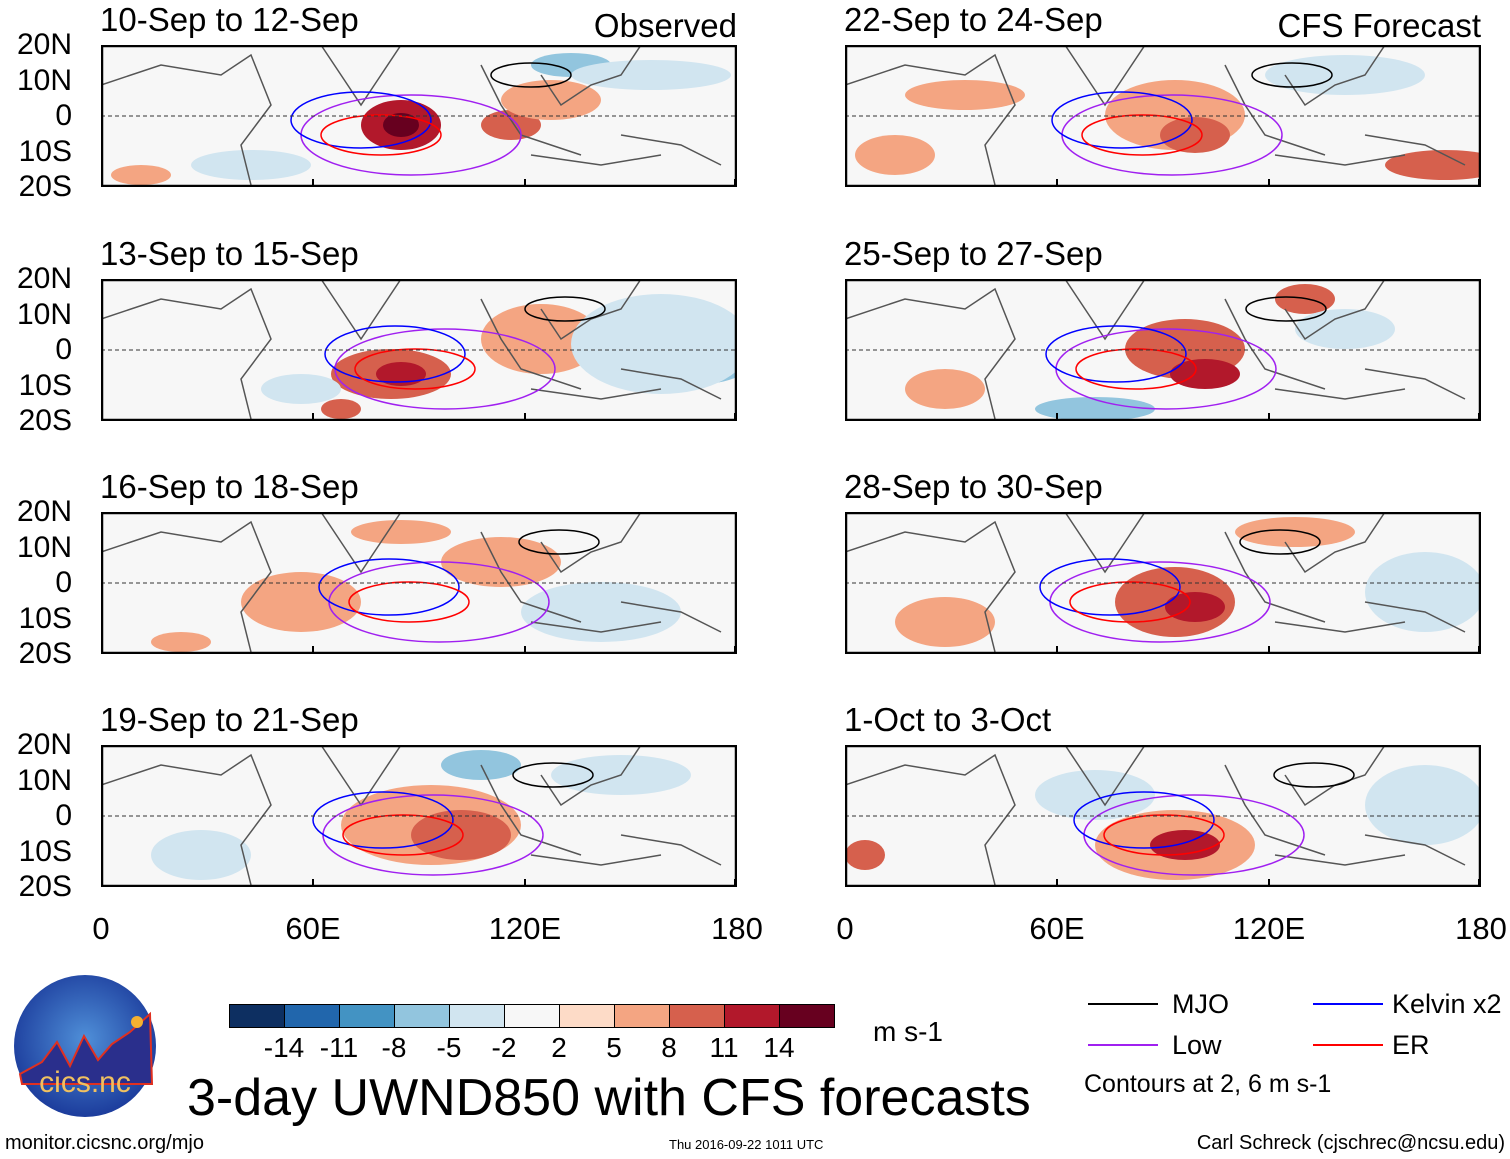  Describe the element at coordinates (908, 1031) in the screenshot. I see `colorbar-units: m s-1` at that location.